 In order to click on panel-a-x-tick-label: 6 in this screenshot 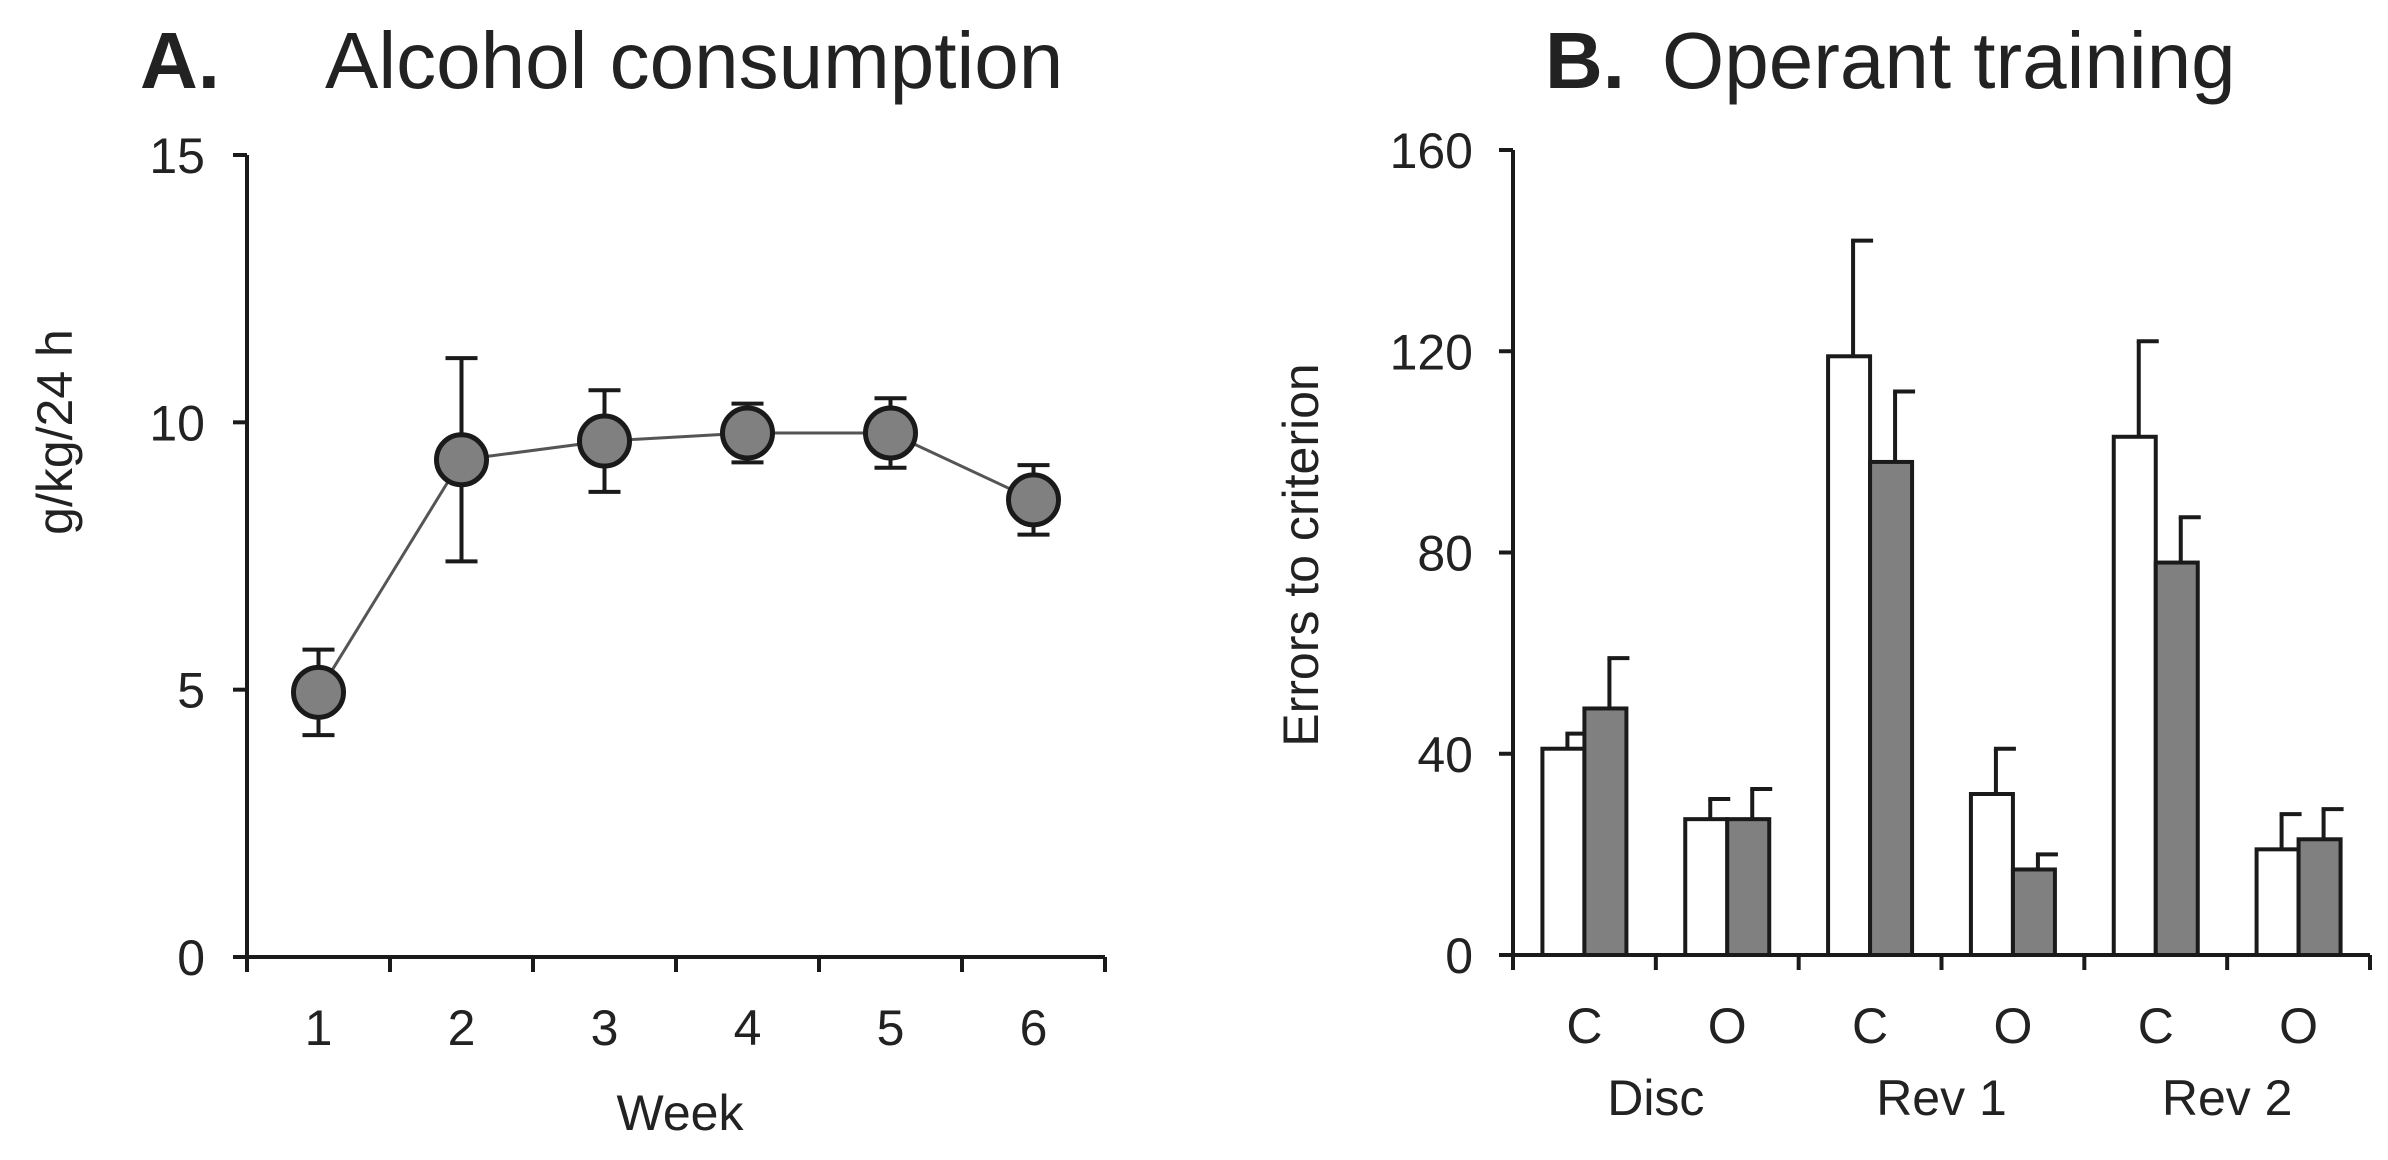, I will do `click(1034, 1028)`.